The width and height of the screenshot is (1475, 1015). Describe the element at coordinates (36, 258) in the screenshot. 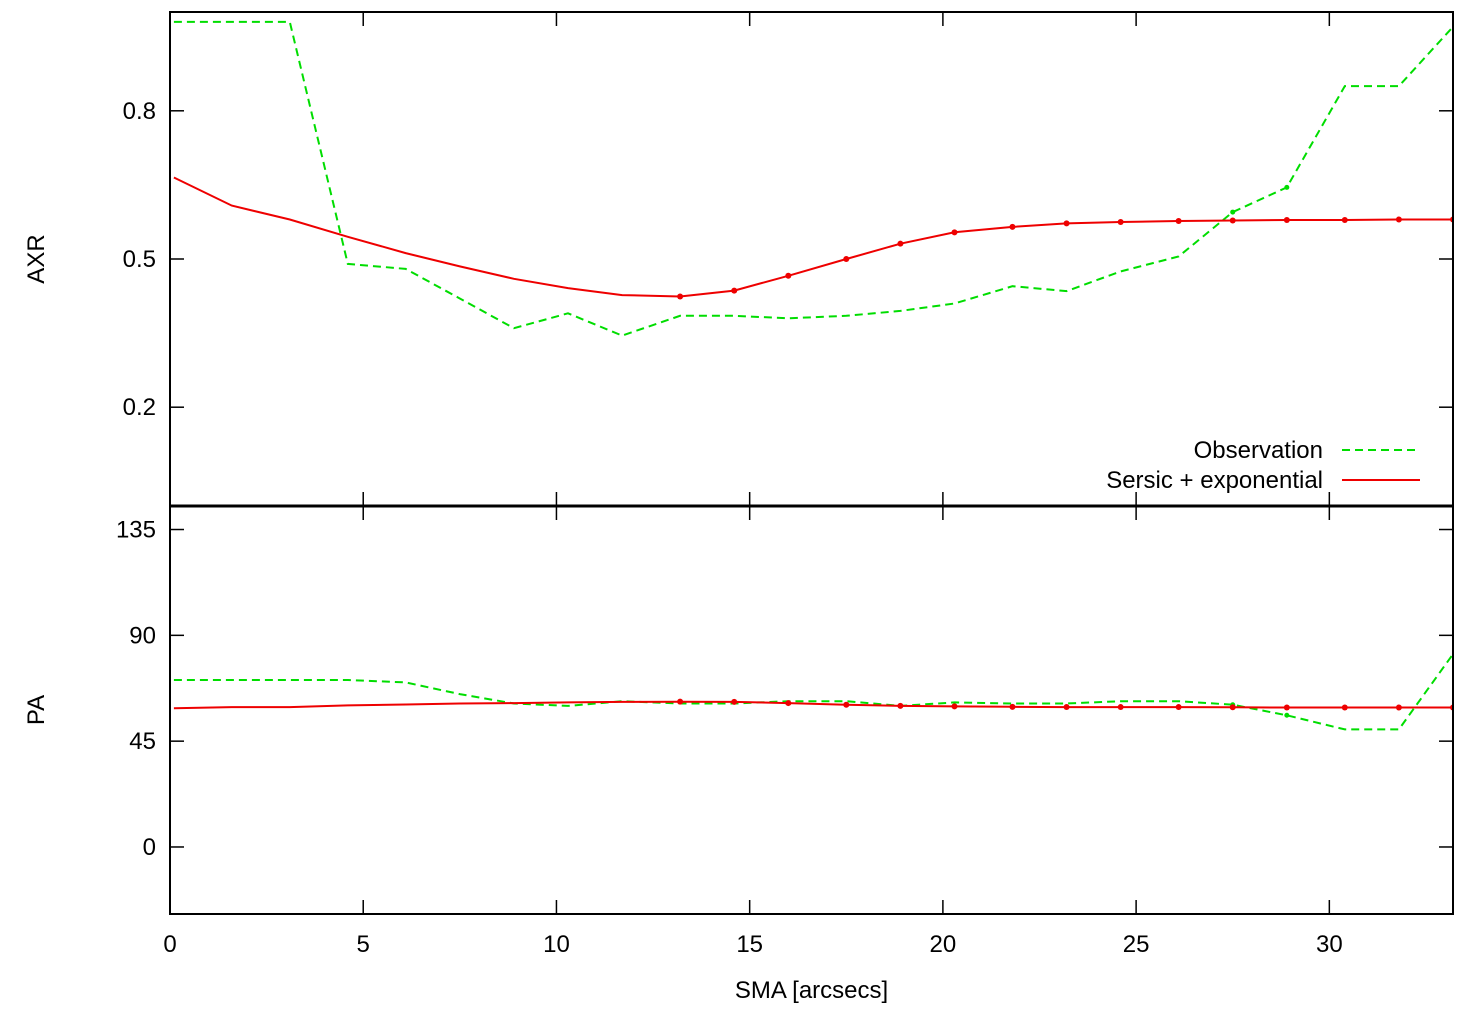

I see `ylabel-top: AXR` at that location.